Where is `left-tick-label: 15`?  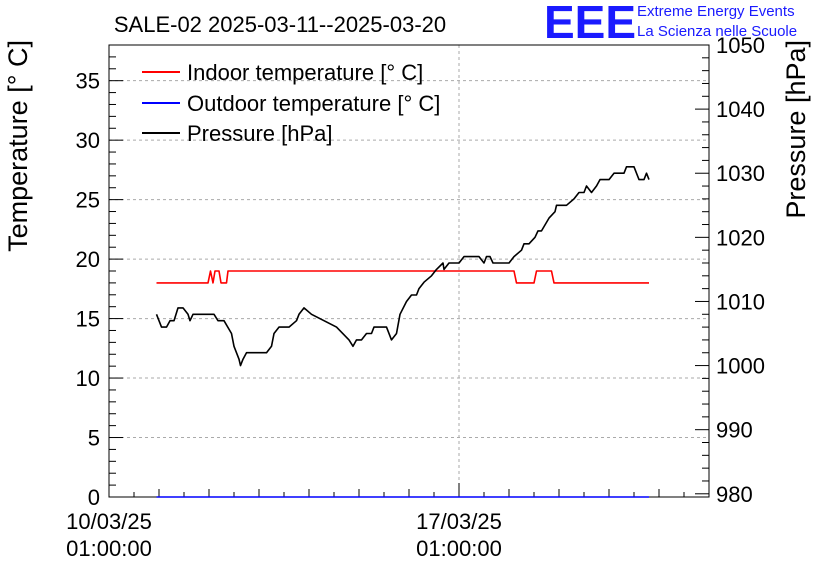 left-tick-label: 15 is located at coordinates (88, 319).